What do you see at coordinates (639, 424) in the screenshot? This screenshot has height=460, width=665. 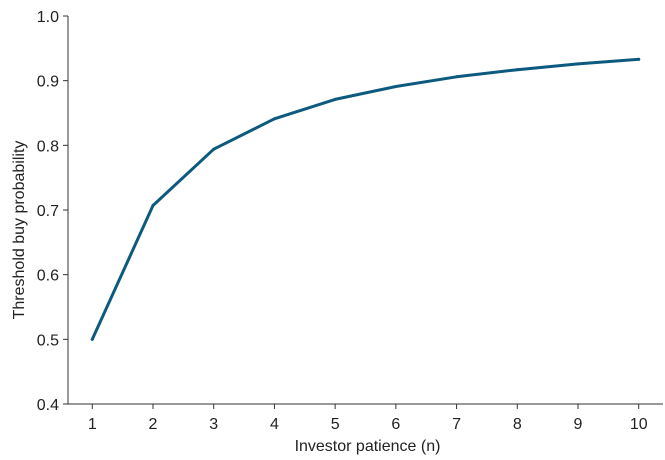 I see `x-tick-label: 10` at bounding box center [639, 424].